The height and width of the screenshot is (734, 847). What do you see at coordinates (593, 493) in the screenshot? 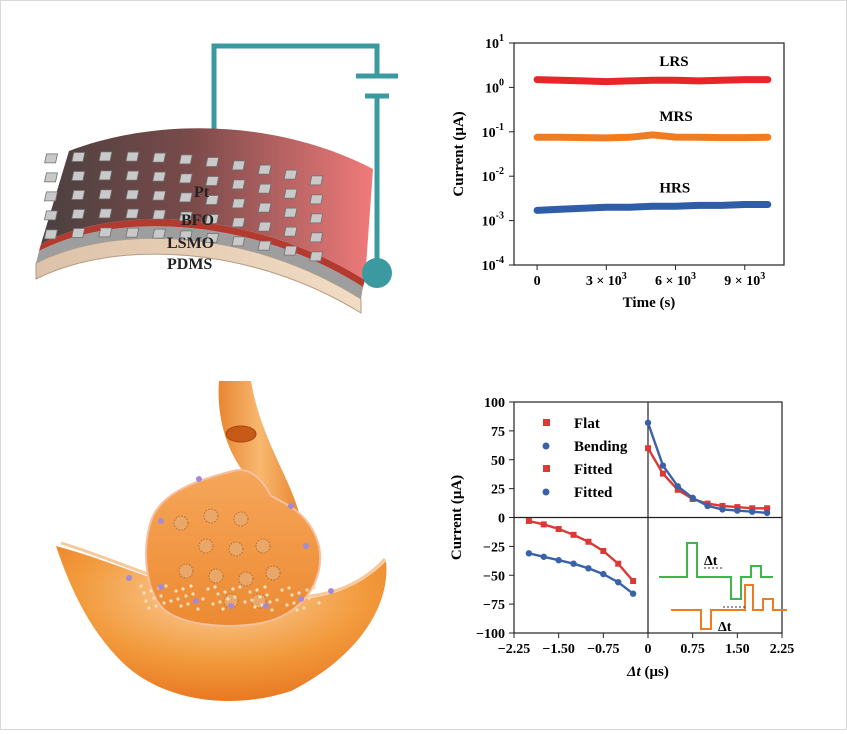
I see `stdp-legend-label: Fitted` at bounding box center [593, 493].